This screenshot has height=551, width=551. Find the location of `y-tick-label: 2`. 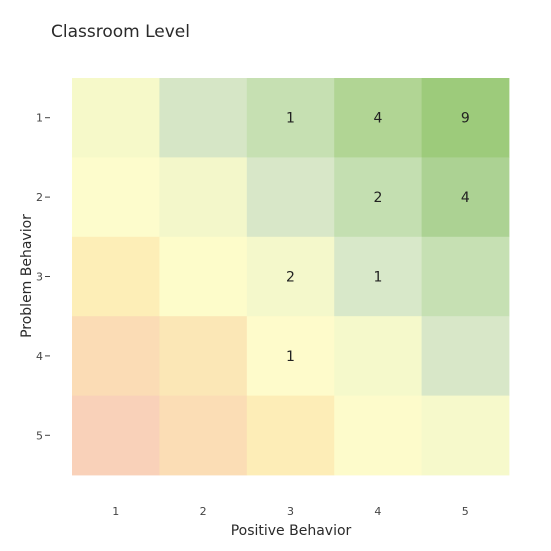

y-tick-label: 2 is located at coordinates (39, 197).